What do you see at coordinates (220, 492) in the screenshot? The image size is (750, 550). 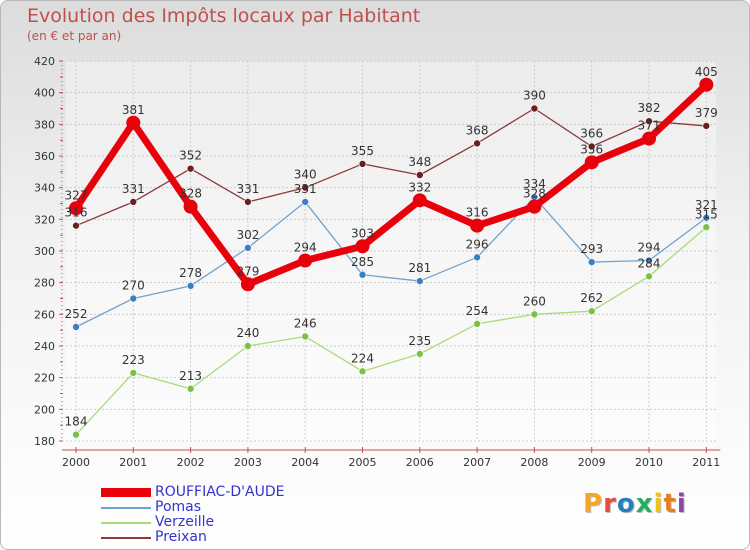 I see `legend-label: ROUFFIAC-D'AUDE` at bounding box center [220, 492].